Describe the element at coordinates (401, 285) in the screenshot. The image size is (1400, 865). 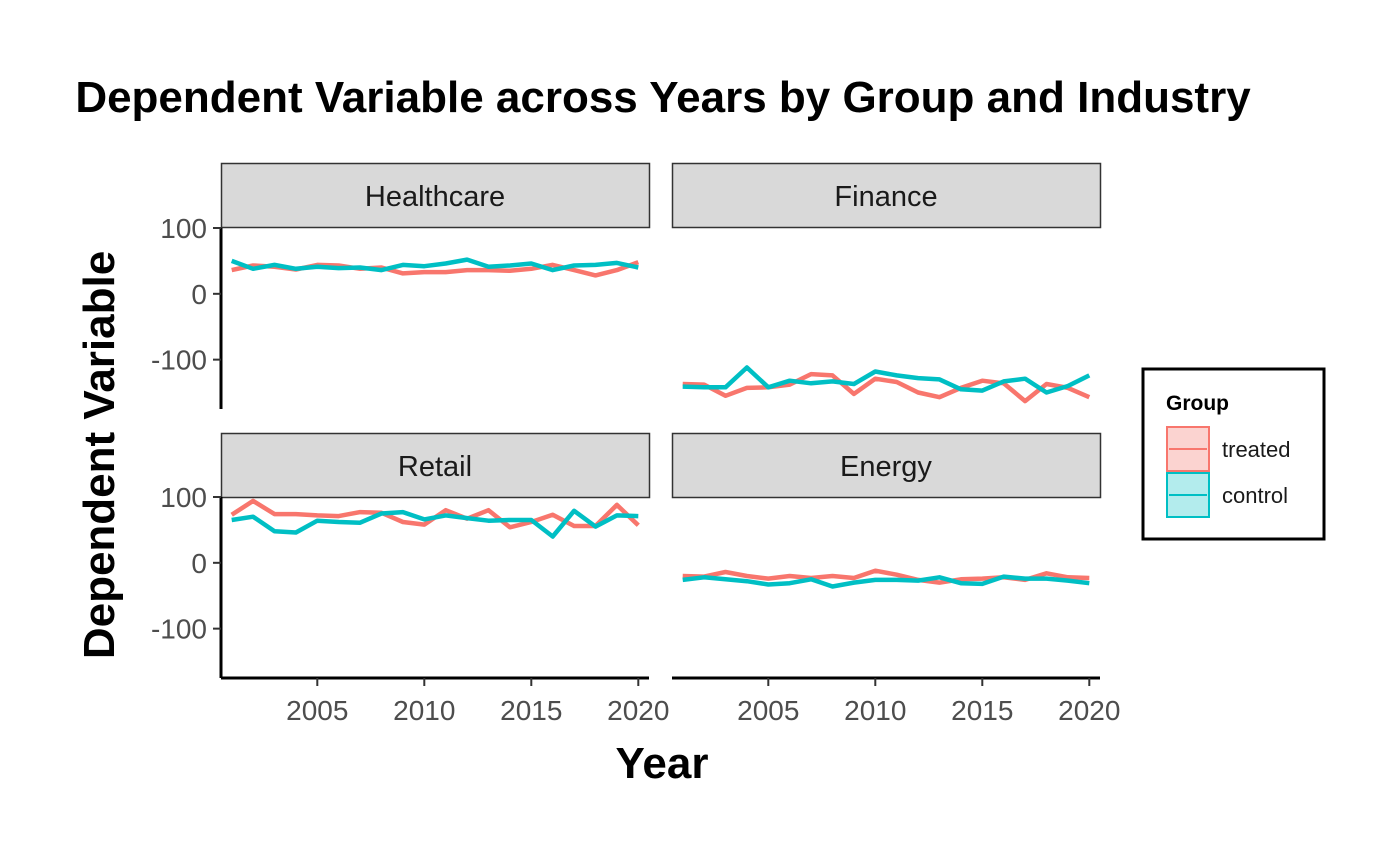
I see `facet-panel-healthcare: Healthcare 100 0 -100` at that location.